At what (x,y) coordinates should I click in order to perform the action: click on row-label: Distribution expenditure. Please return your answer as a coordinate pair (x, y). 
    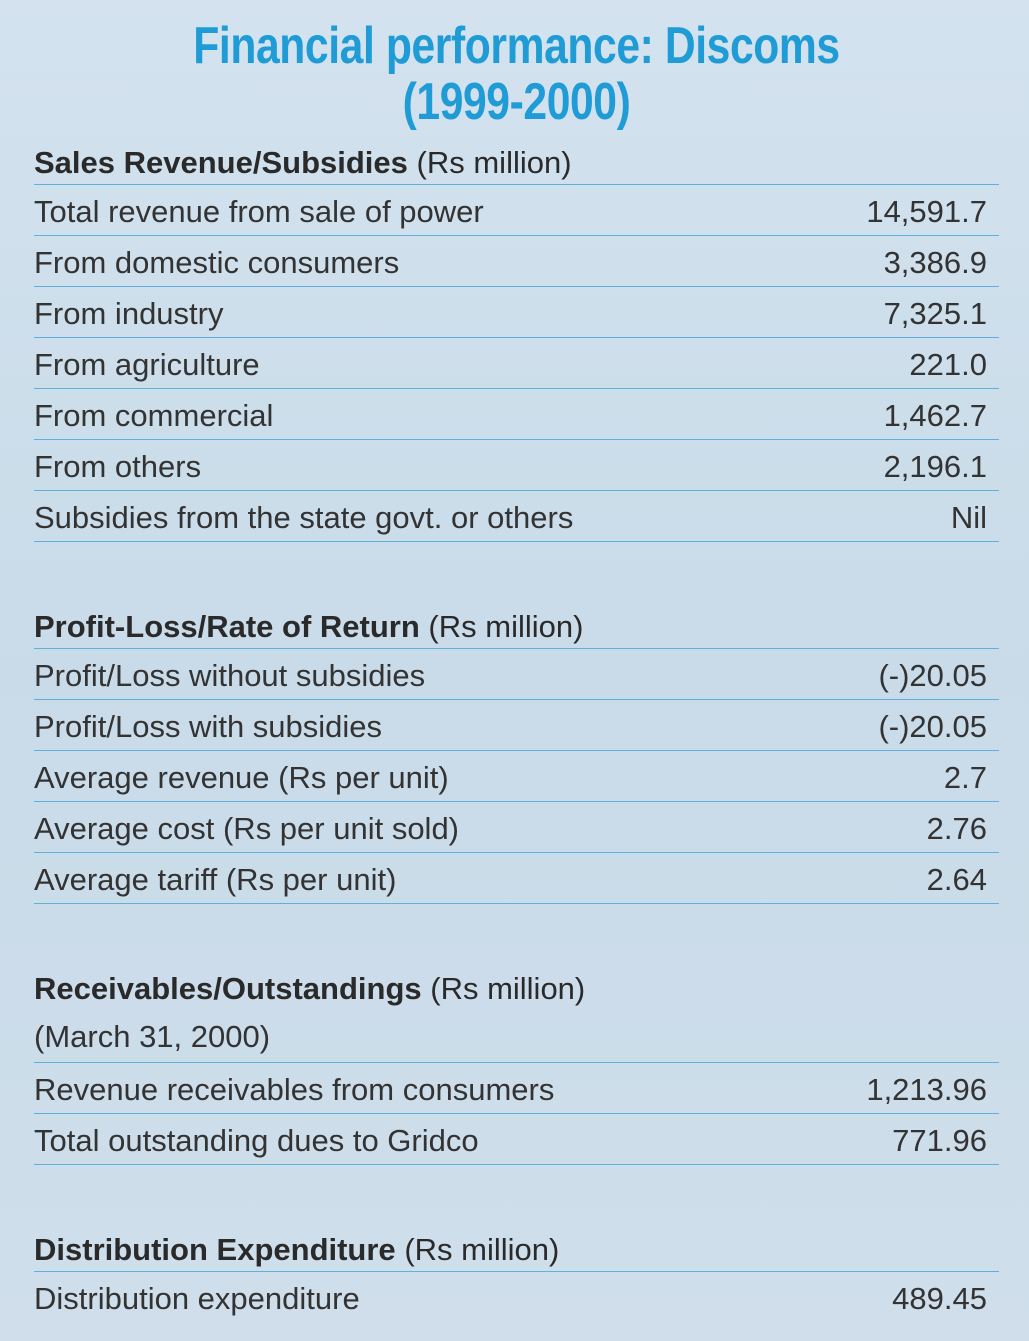
    Looking at the image, I should click on (197, 1298).